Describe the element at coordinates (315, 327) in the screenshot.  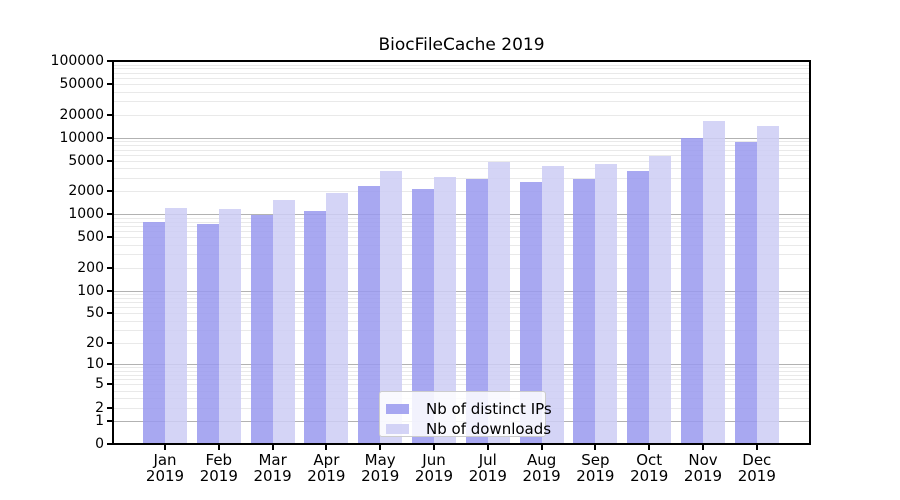
I see `bar-distinct-ips-apr` at that location.